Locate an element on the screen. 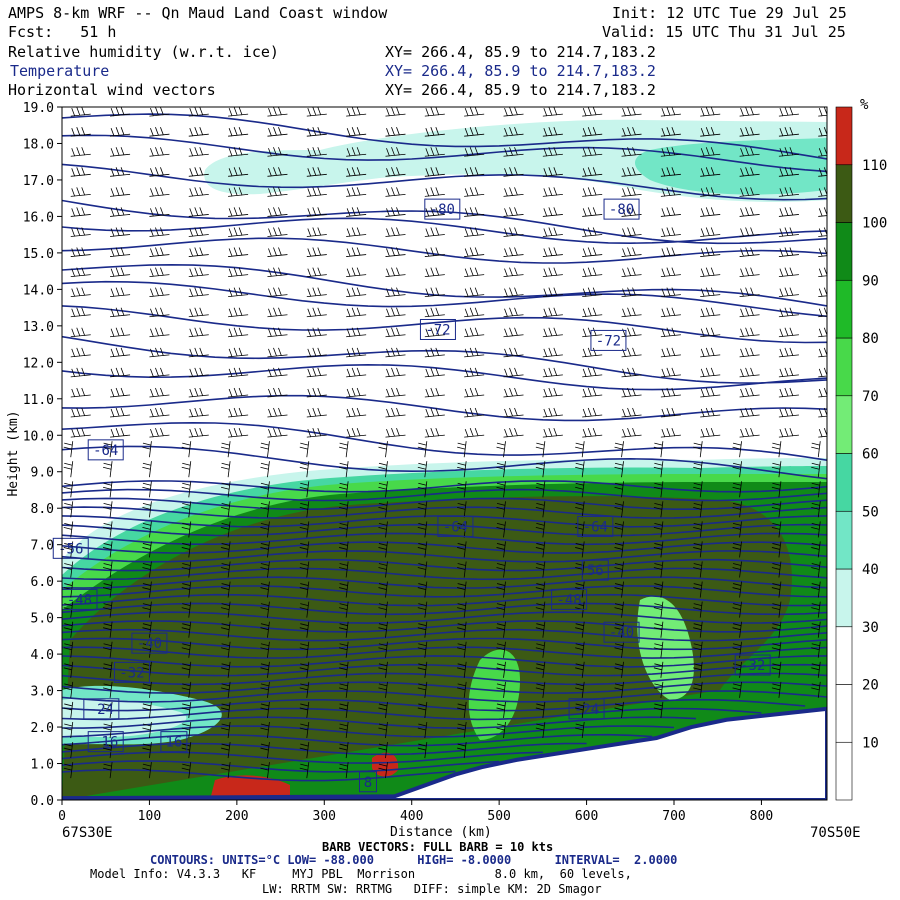 This screenshot has height=900, width=900. colorbar-label: 30 is located at coordinates (870, 628).